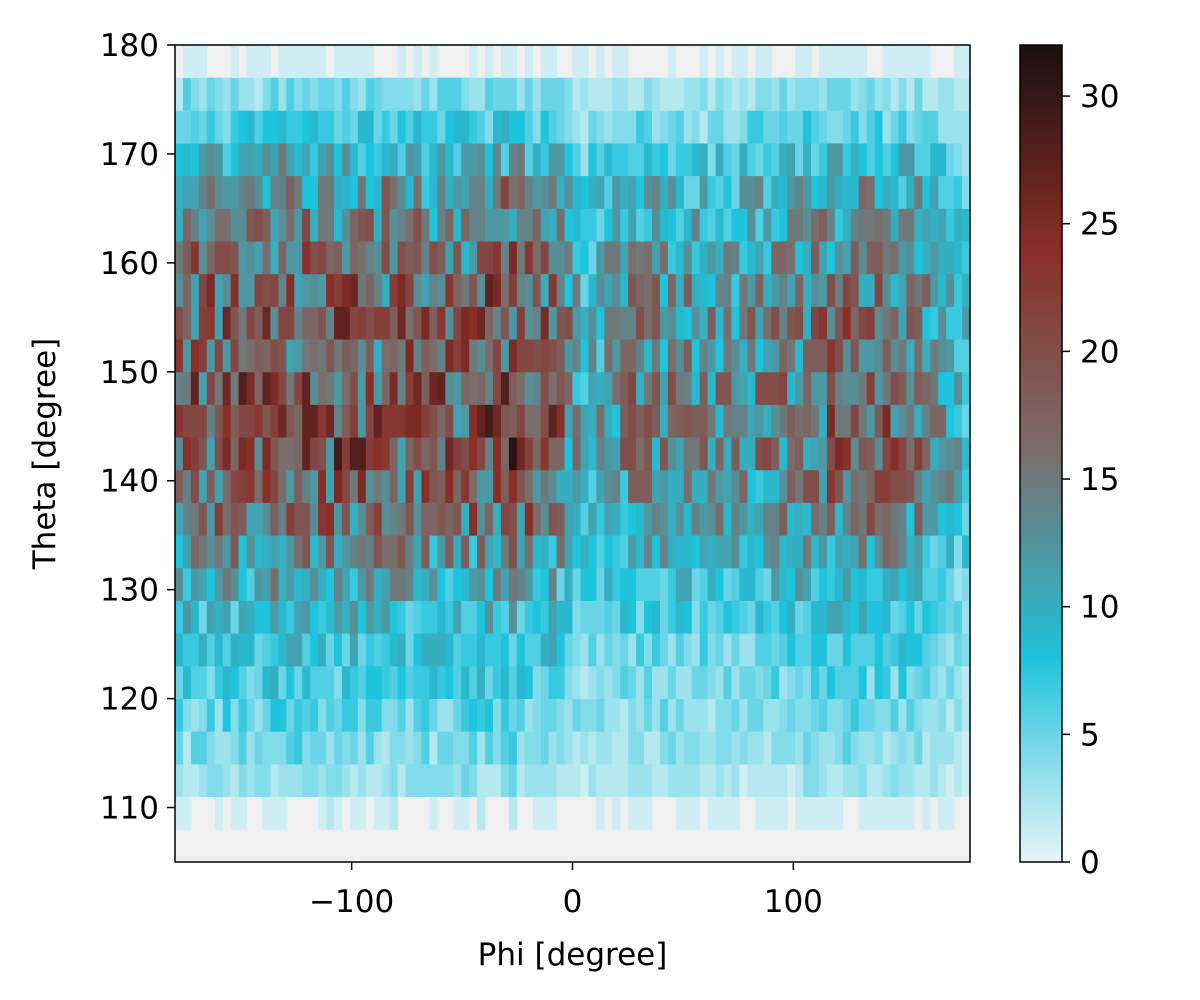 This screenshot has width=1200, height=1000. What do you see at coordinates (1099, 352) in the screenshot?
I see `colorbar-tick-label: 20` at bounding box center [1099, 352].